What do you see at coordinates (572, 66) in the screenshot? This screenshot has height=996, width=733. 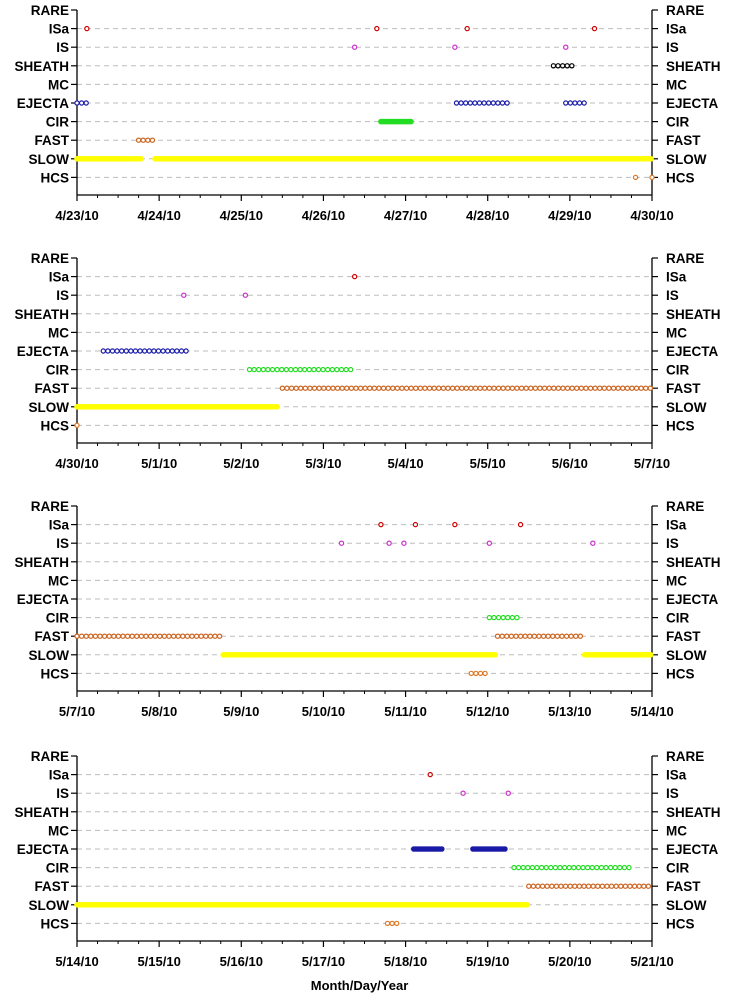 I see `mark-sheath` at bounding box center [572, 66].